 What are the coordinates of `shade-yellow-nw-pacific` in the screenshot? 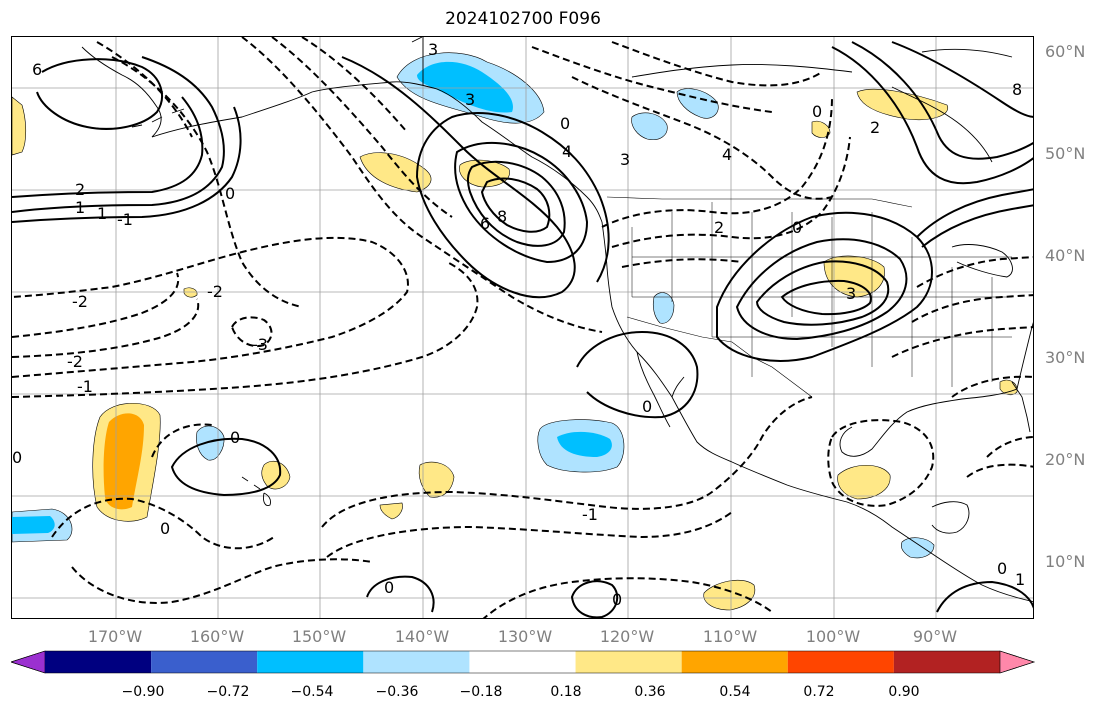 It's located at (395, 172).